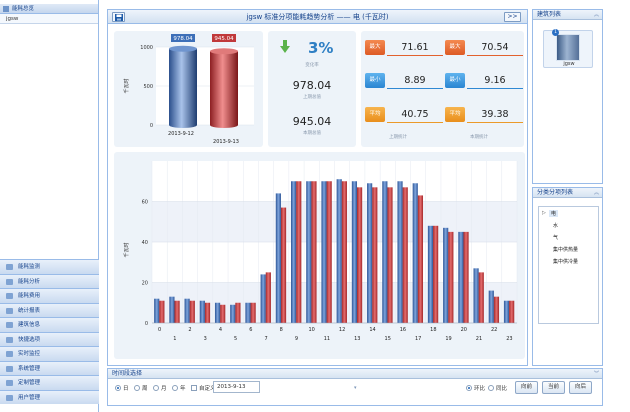 The height and width of the screenshot is (412, 630). Describe the element at coordinates (12, 19) in the screenshot. I see `nav-building-label: jgsw` at that location.